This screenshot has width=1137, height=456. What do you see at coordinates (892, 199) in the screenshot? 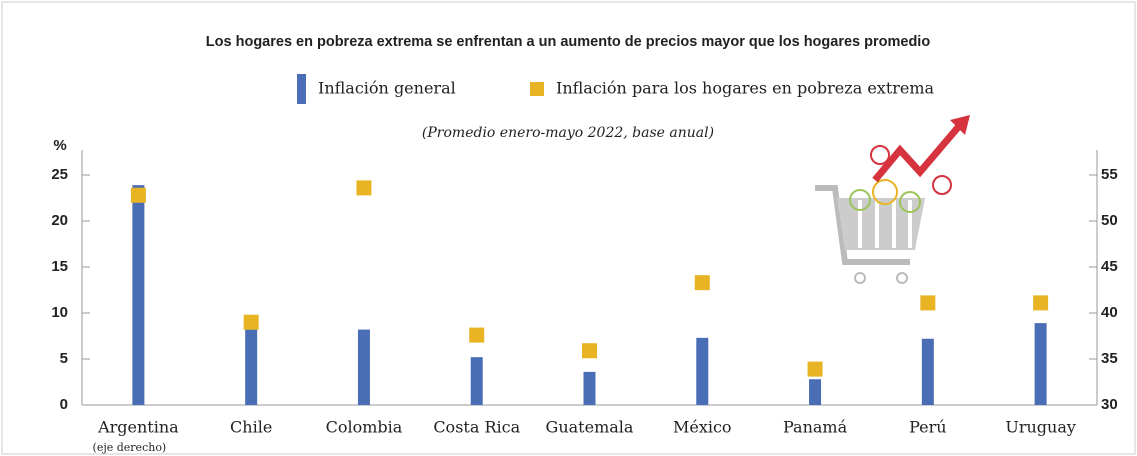
I see `cart-icon` at bounding box center [892, 199].